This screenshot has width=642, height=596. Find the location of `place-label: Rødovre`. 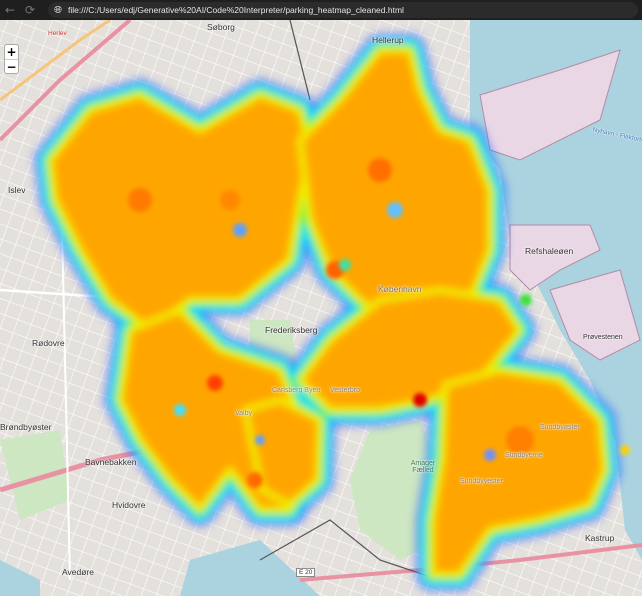

place-label: Rødovre is located at coordinates (48, 343).